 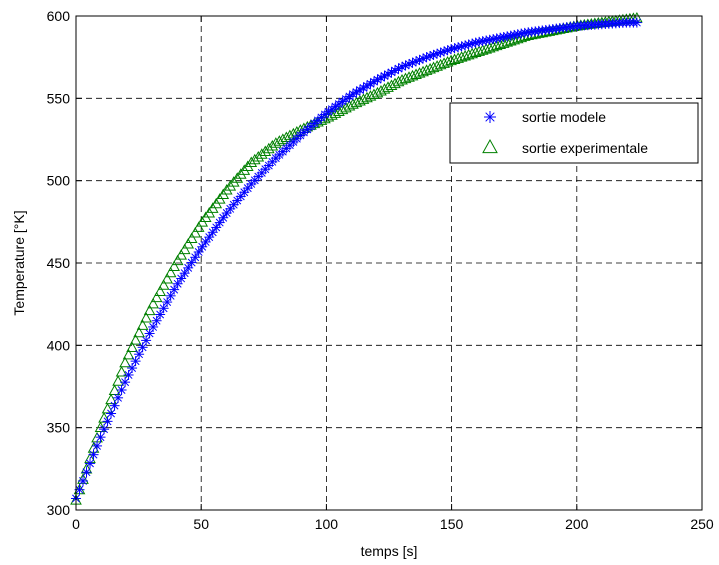 I want to click on x-tick-label: 100, so click(x=327, y=524).